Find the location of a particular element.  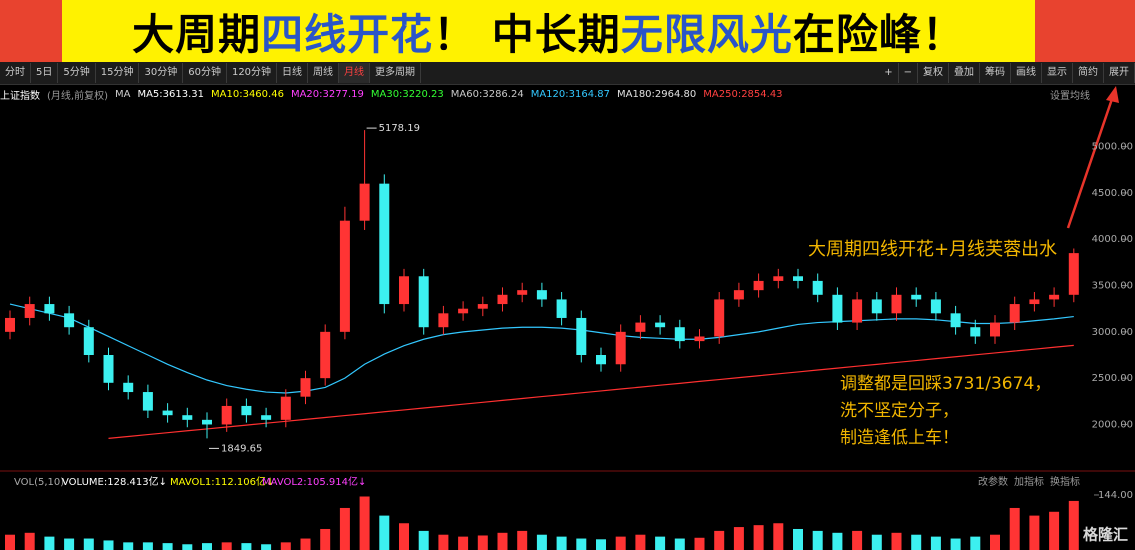

volume-value: MAVOL1:112.106亿↓ is located at coordinates (222, 481).